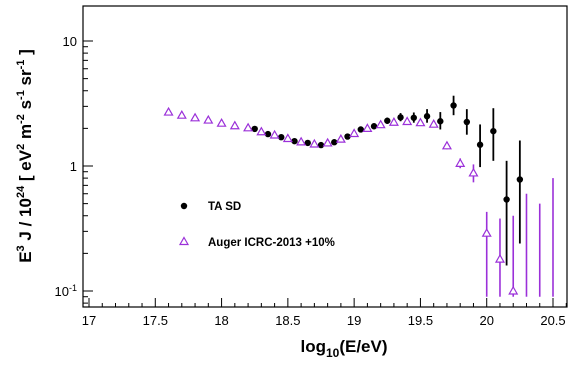 The image size is (576, 367). Describe the element at coordinates (354, 320) in the screenshot. I see `x-tick-label: 19` at that location.